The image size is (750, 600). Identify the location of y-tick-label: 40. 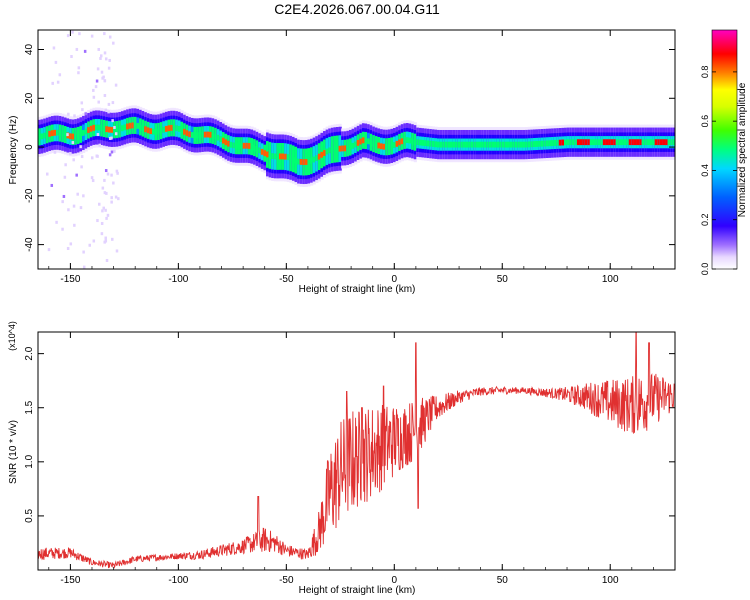
(29, 50).